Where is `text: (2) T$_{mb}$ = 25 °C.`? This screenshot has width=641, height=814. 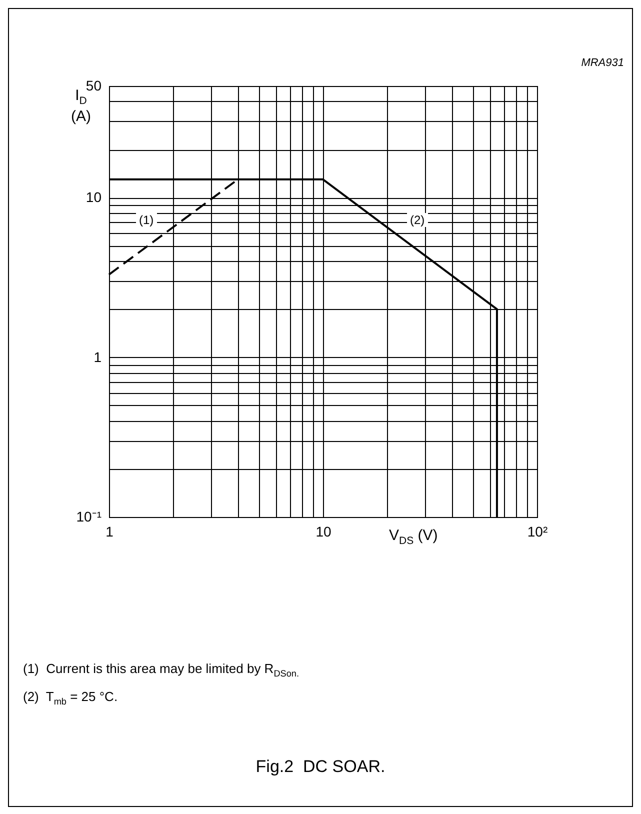 text: (2) T$_{mb}$ = 25 °C. is located at coordinates (70, 698).